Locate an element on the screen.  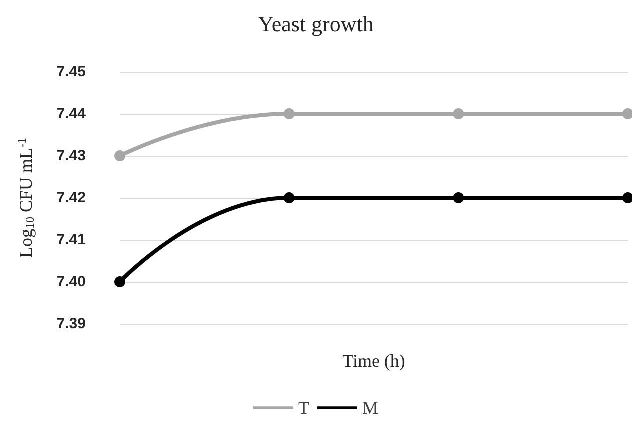
y-tick-label: 7.41 is located at coordinates (71, 240).